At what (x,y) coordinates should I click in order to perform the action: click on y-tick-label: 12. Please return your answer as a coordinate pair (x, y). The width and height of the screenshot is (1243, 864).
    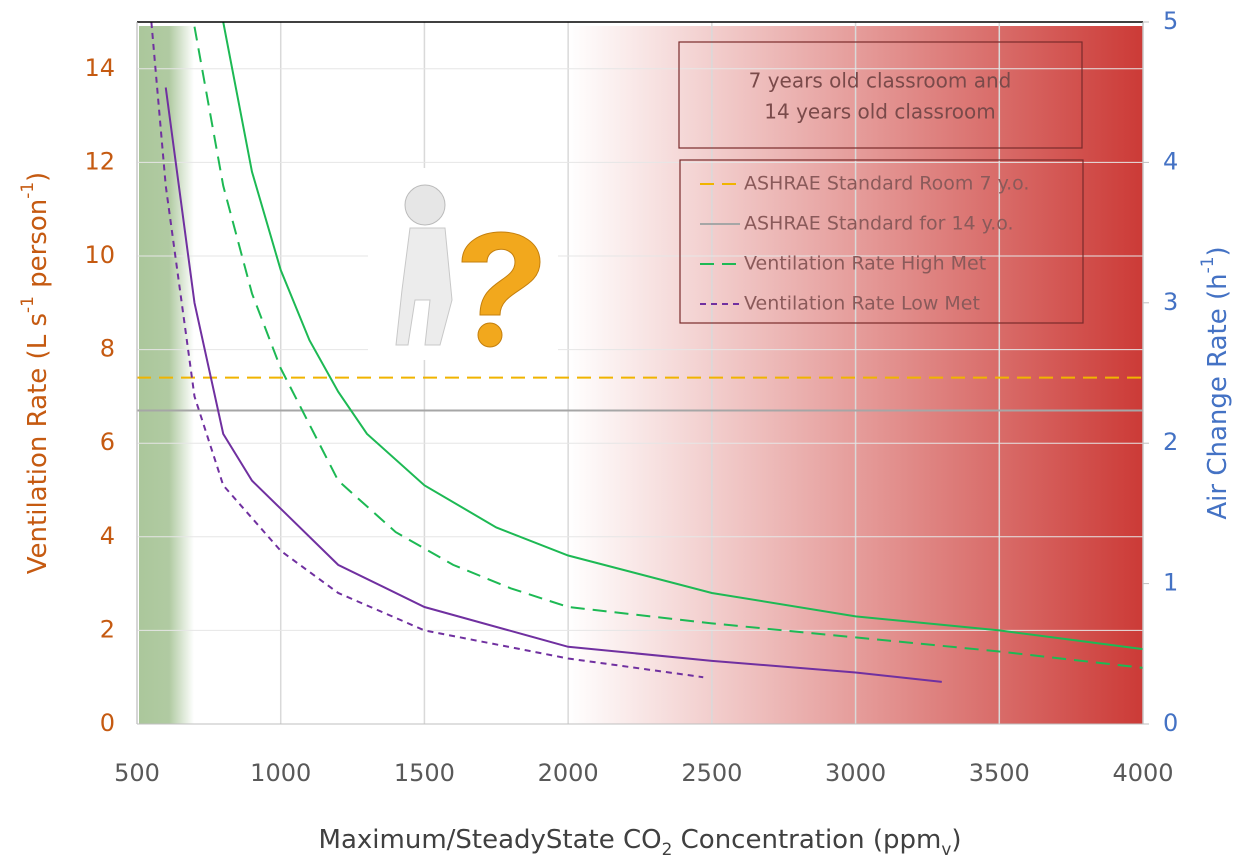
    Looking at the image, I should click on (99, 161).